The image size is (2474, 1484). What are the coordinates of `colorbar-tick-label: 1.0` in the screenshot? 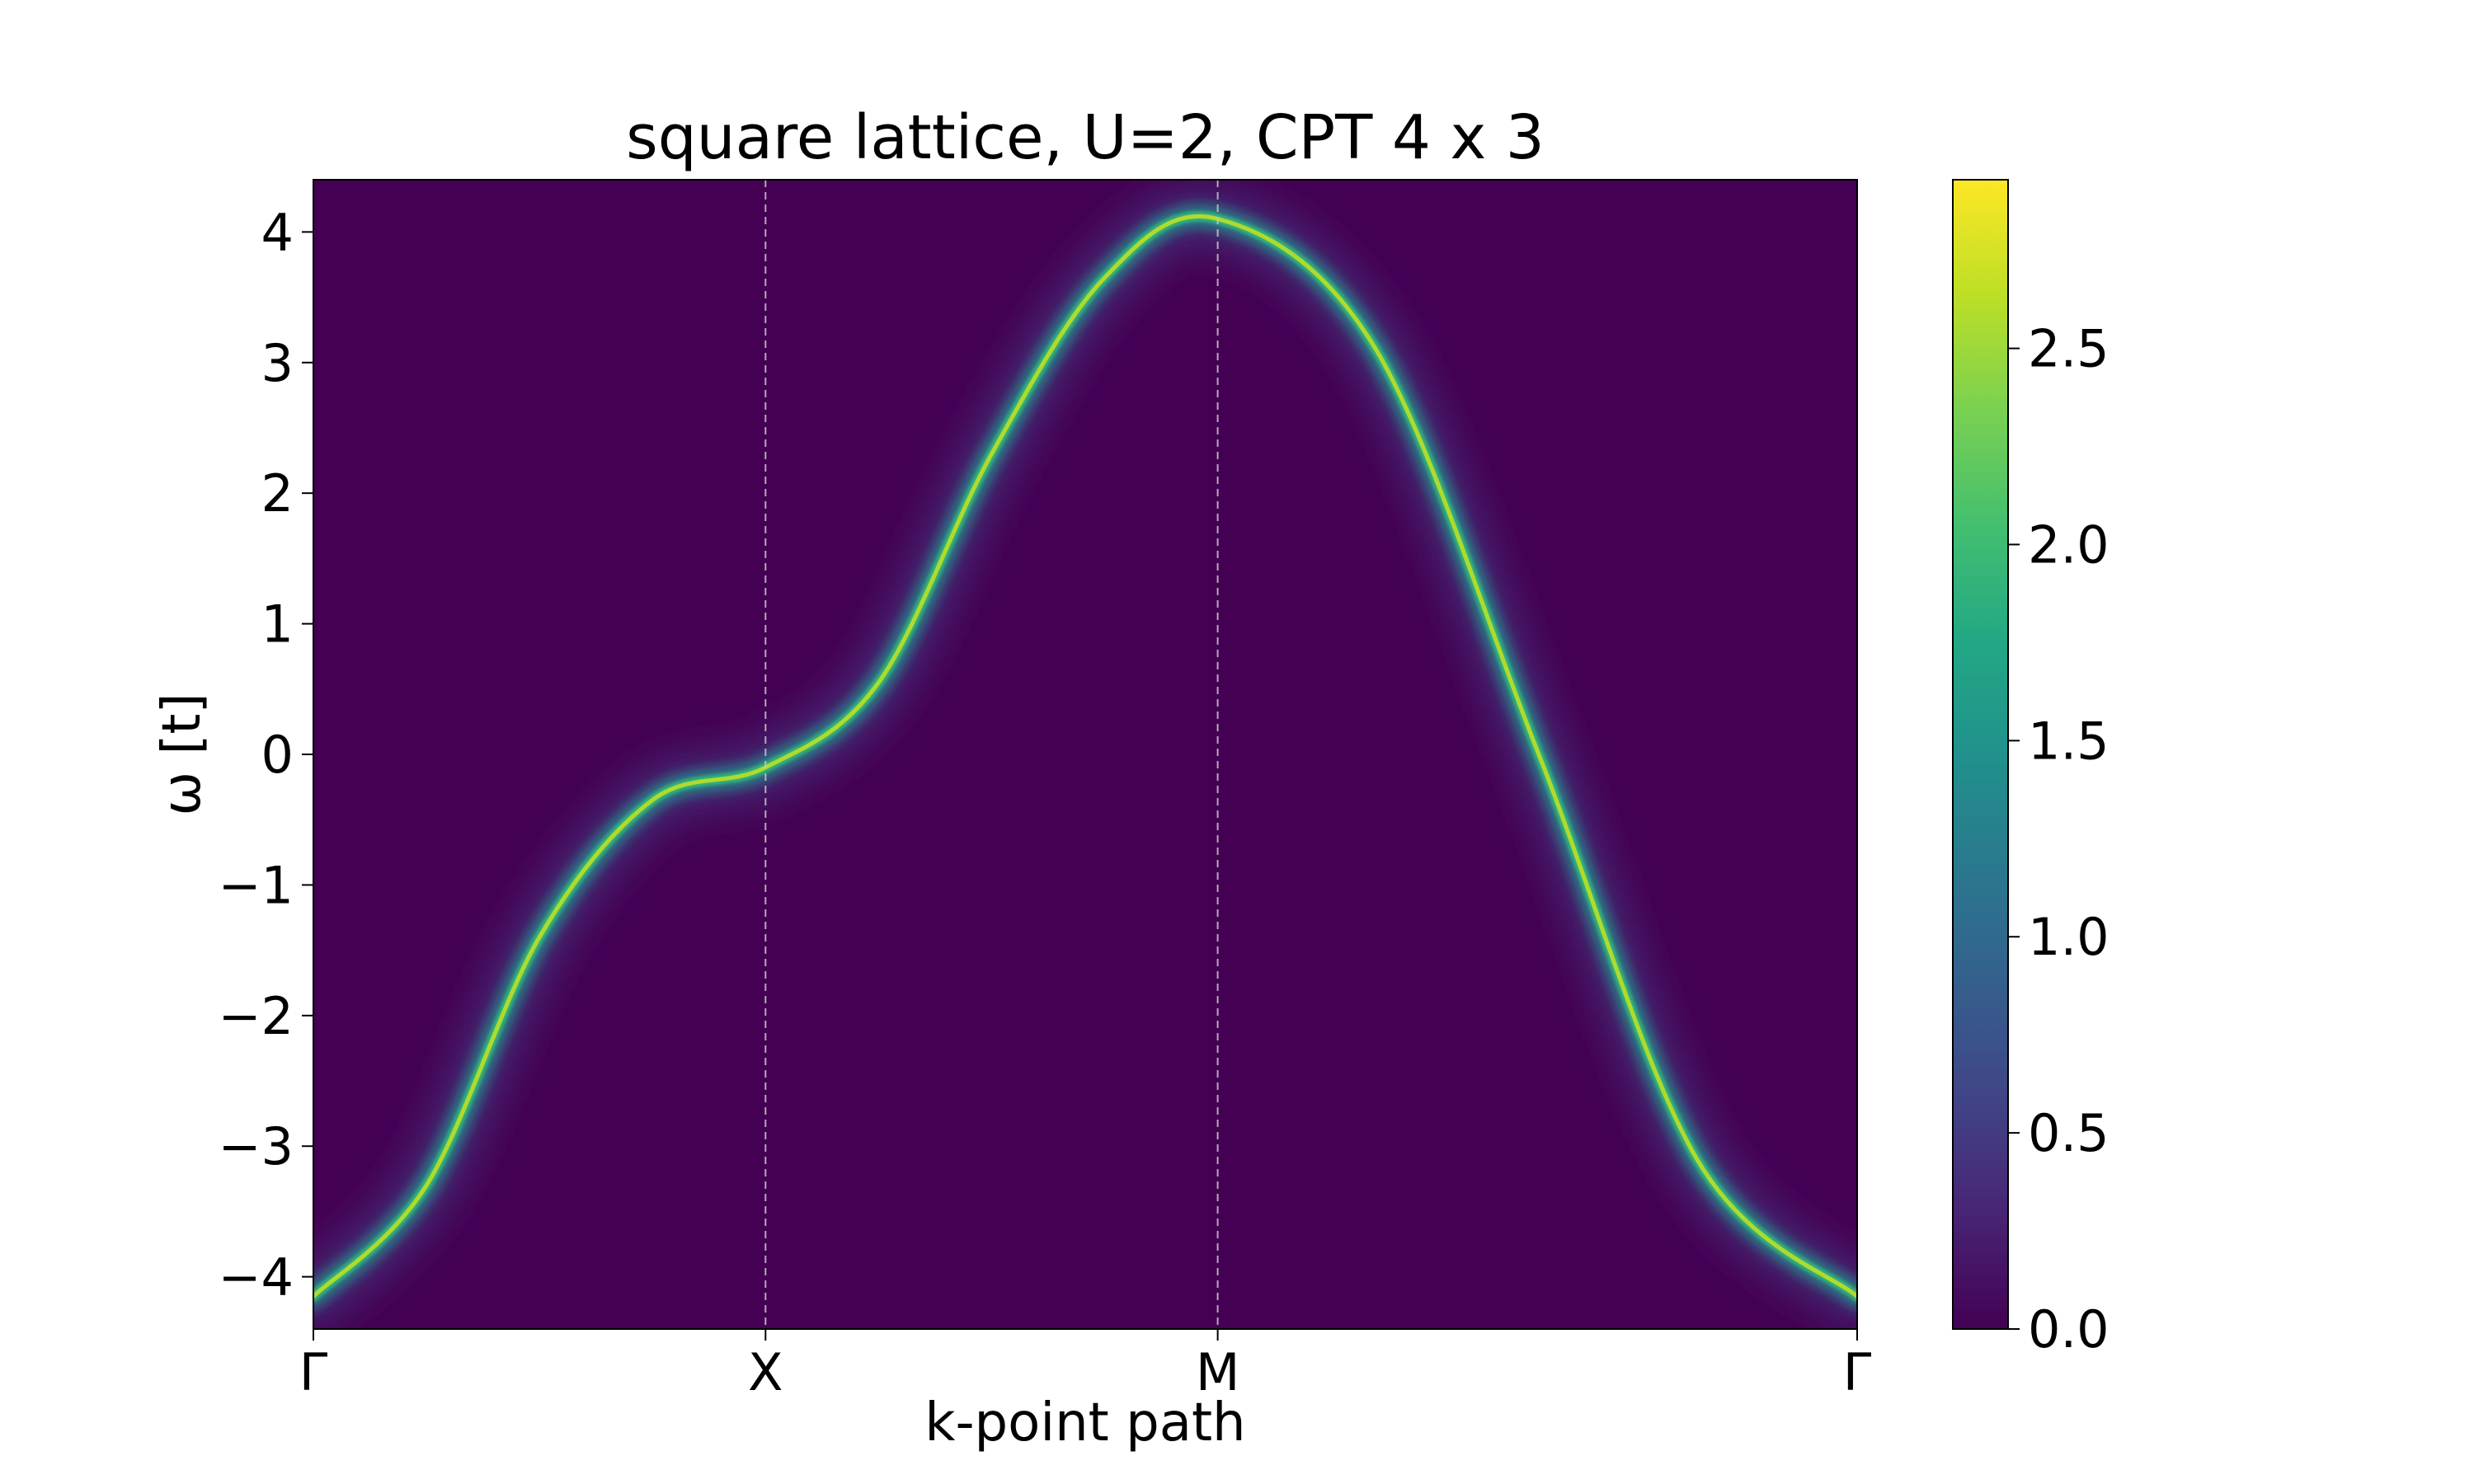 It's located at (2068, 937).